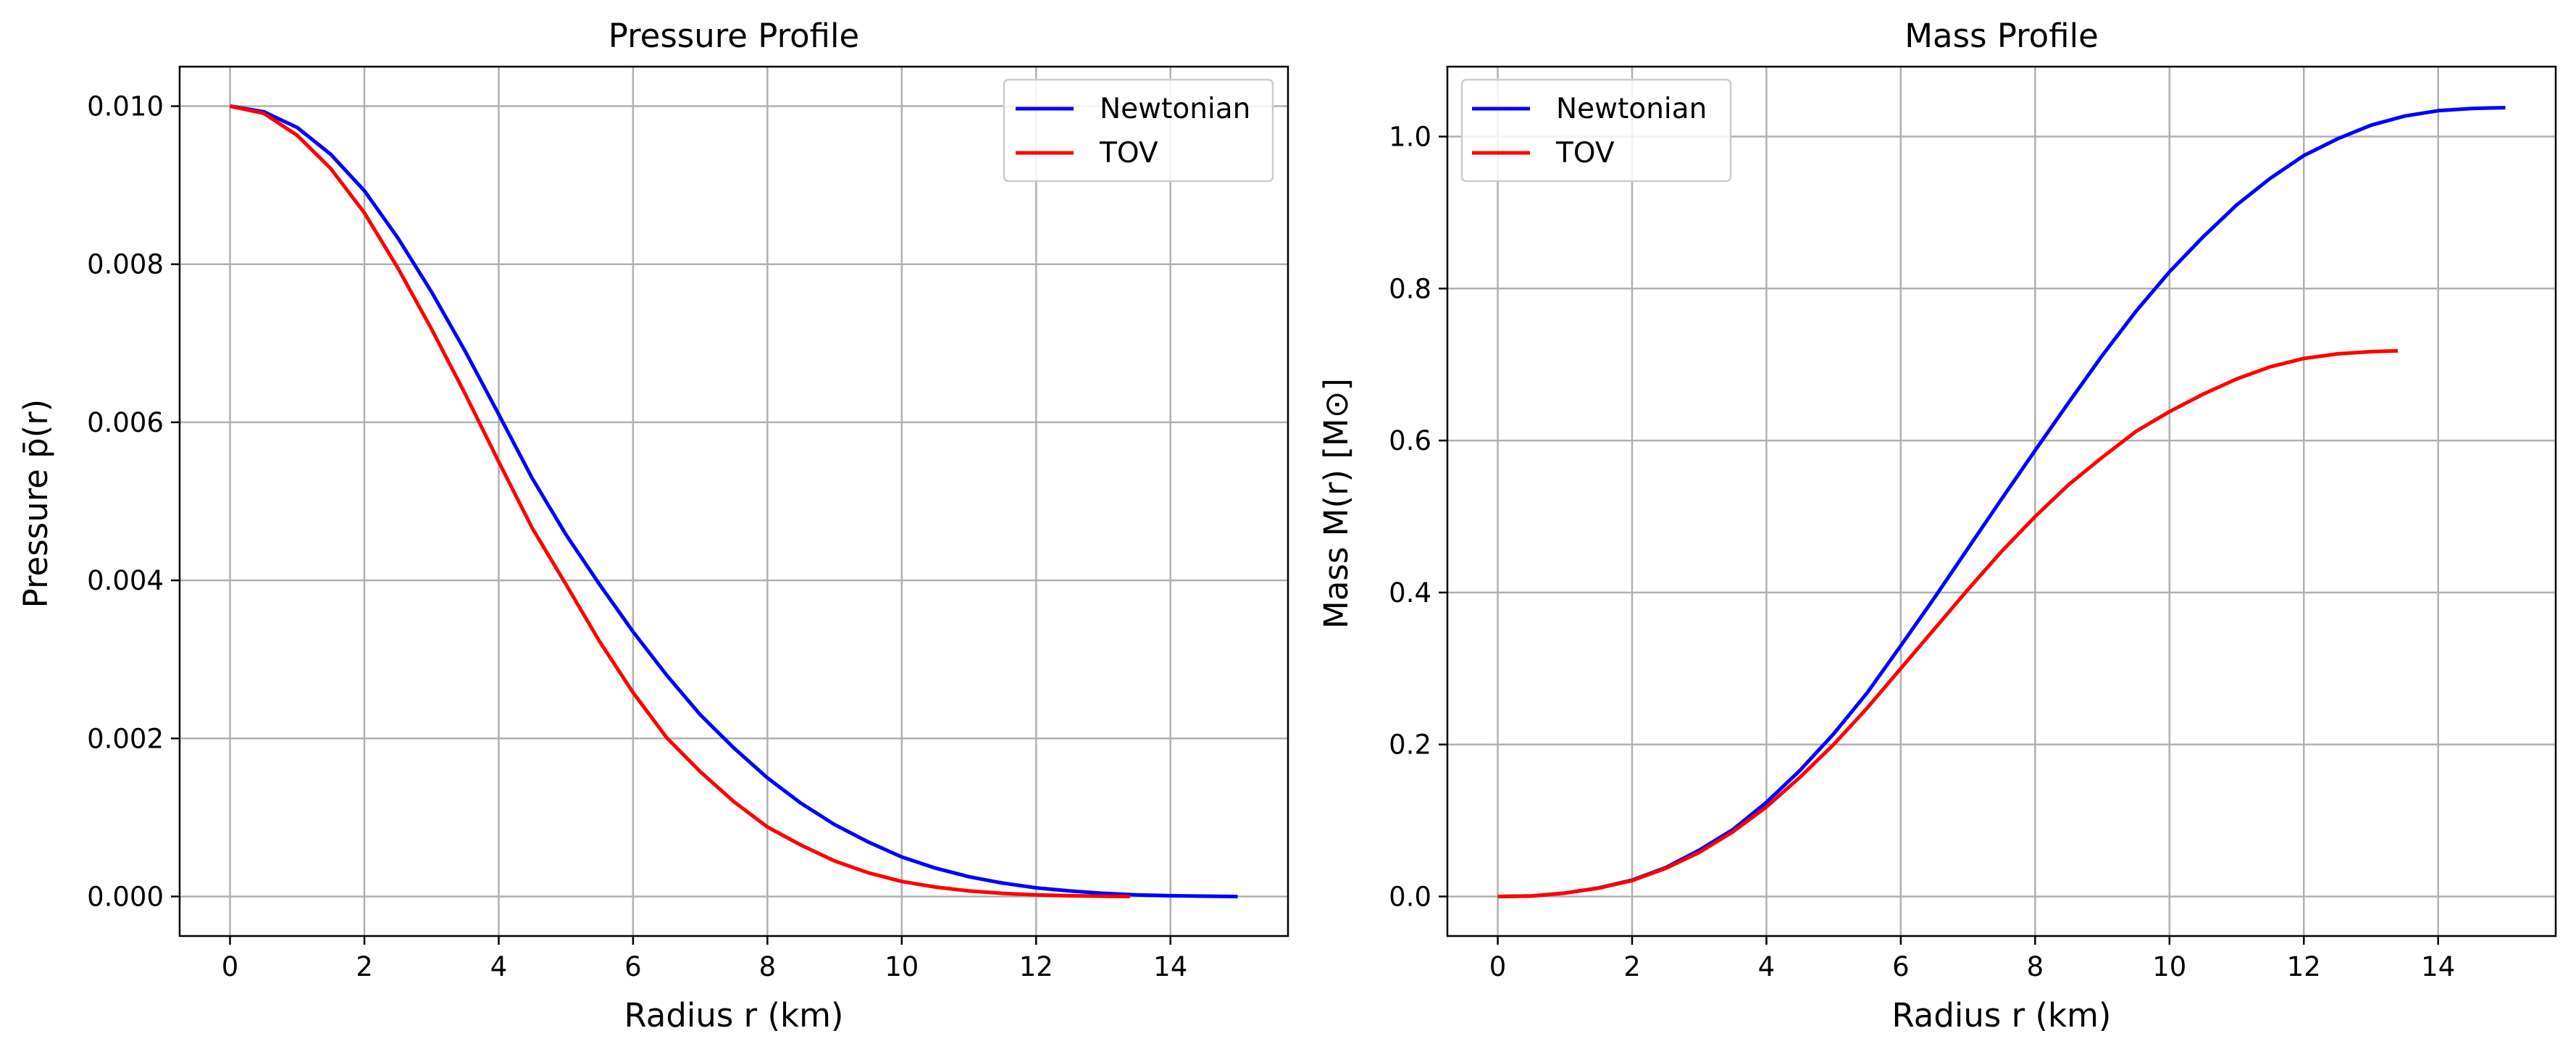 The width and height of the screenshot is (2576, 1057). I want to click on mass-legend-box, so click(1596, 130).